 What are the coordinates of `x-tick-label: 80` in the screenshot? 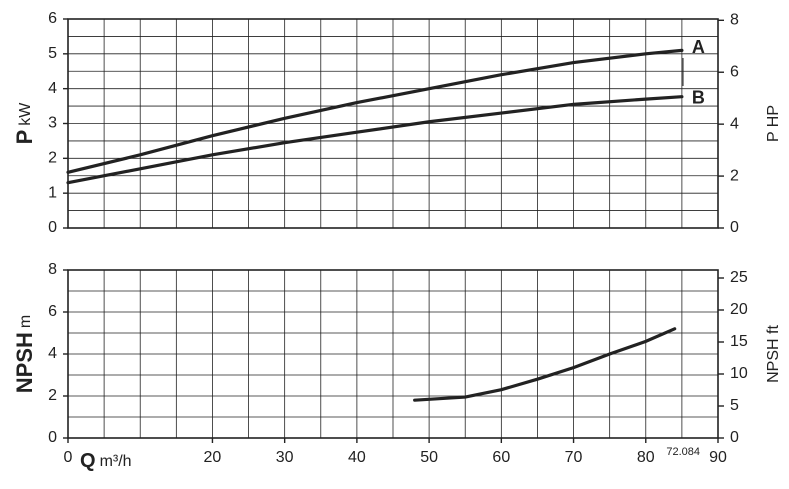 It's located at (646, 457).